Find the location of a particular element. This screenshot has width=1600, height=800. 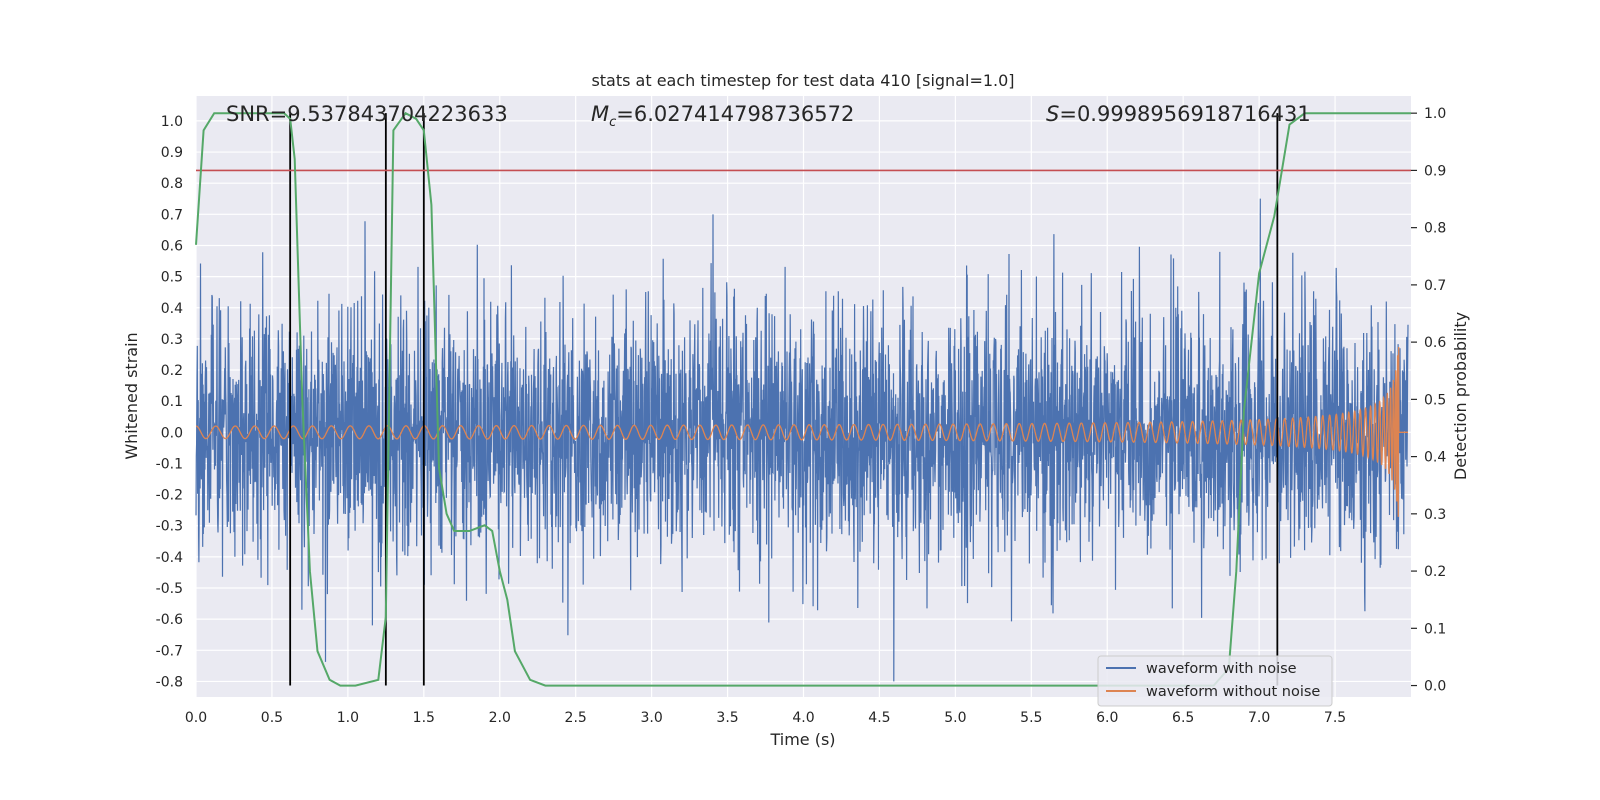

x-tick-label-10: 5.0 is located at coordinates (955, 718).